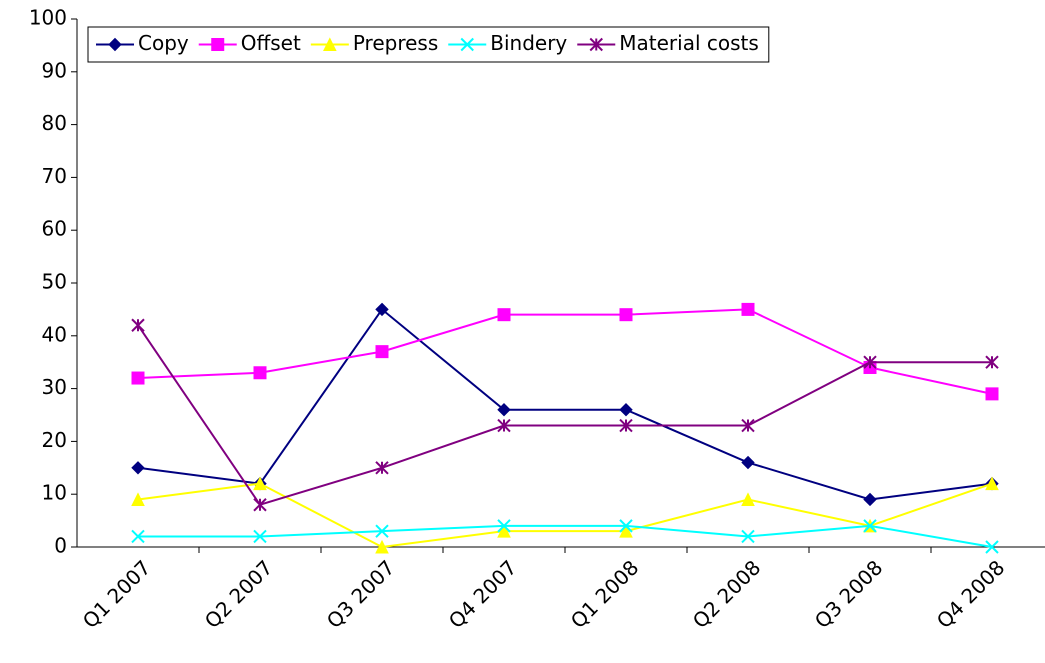  Describe the element at coordinates (689, 43) in the screenshot. I see `legend-label: Material costs` at that location.